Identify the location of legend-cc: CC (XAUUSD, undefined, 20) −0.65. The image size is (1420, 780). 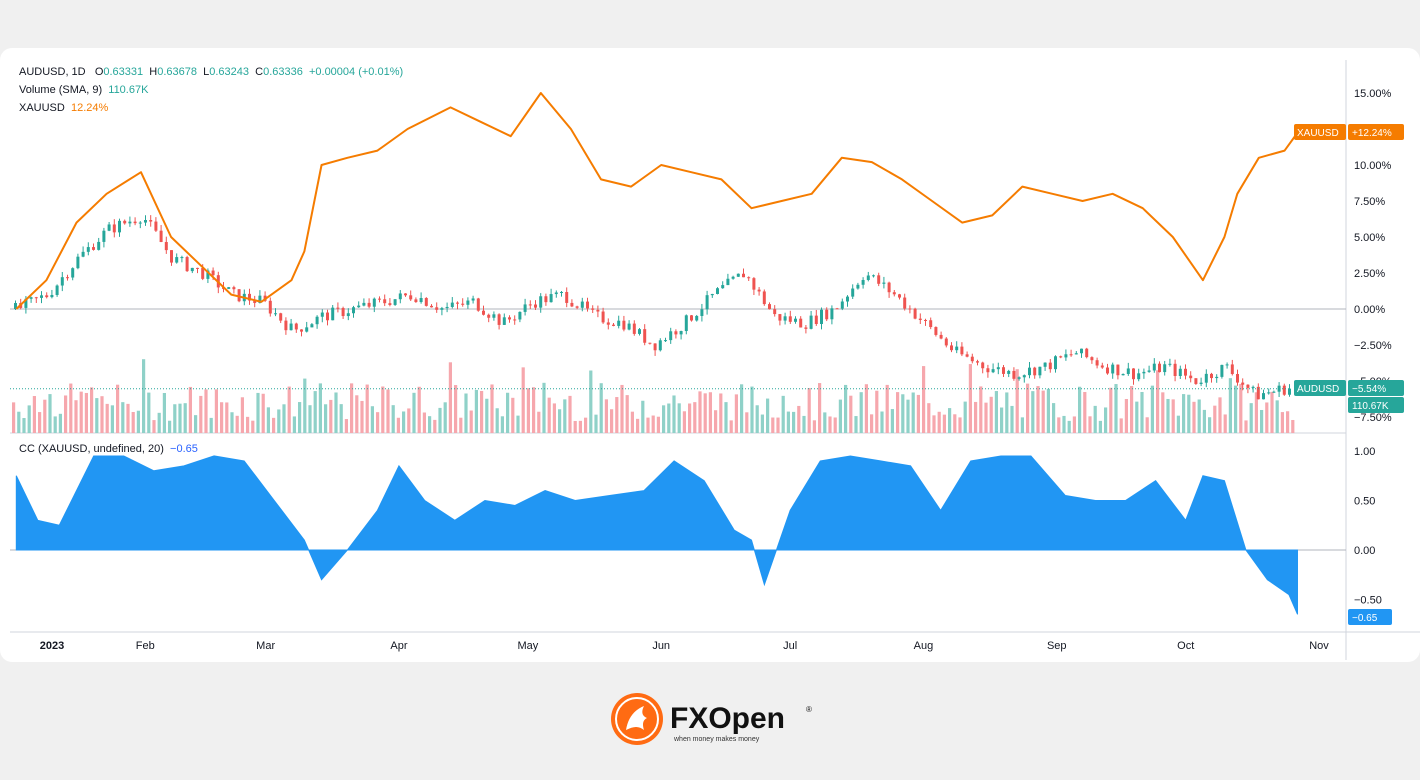
(108, 449).